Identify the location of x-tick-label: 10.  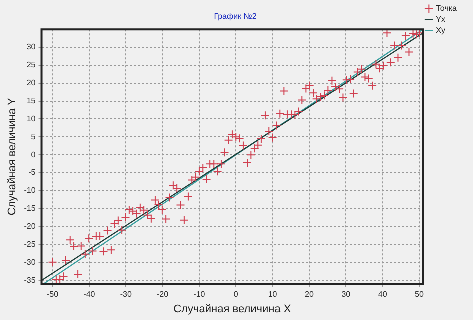
(273, 295).